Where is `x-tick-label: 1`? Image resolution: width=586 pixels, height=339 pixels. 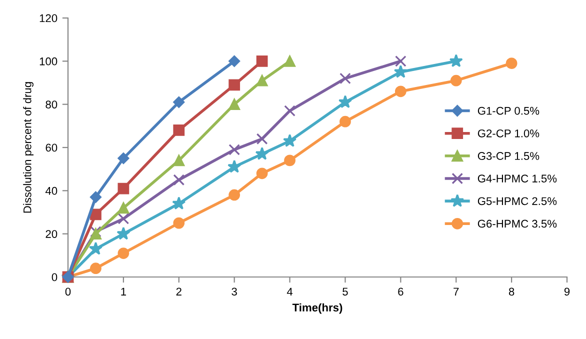 x-tick-label: 1 is located at coordinates (123, 292).